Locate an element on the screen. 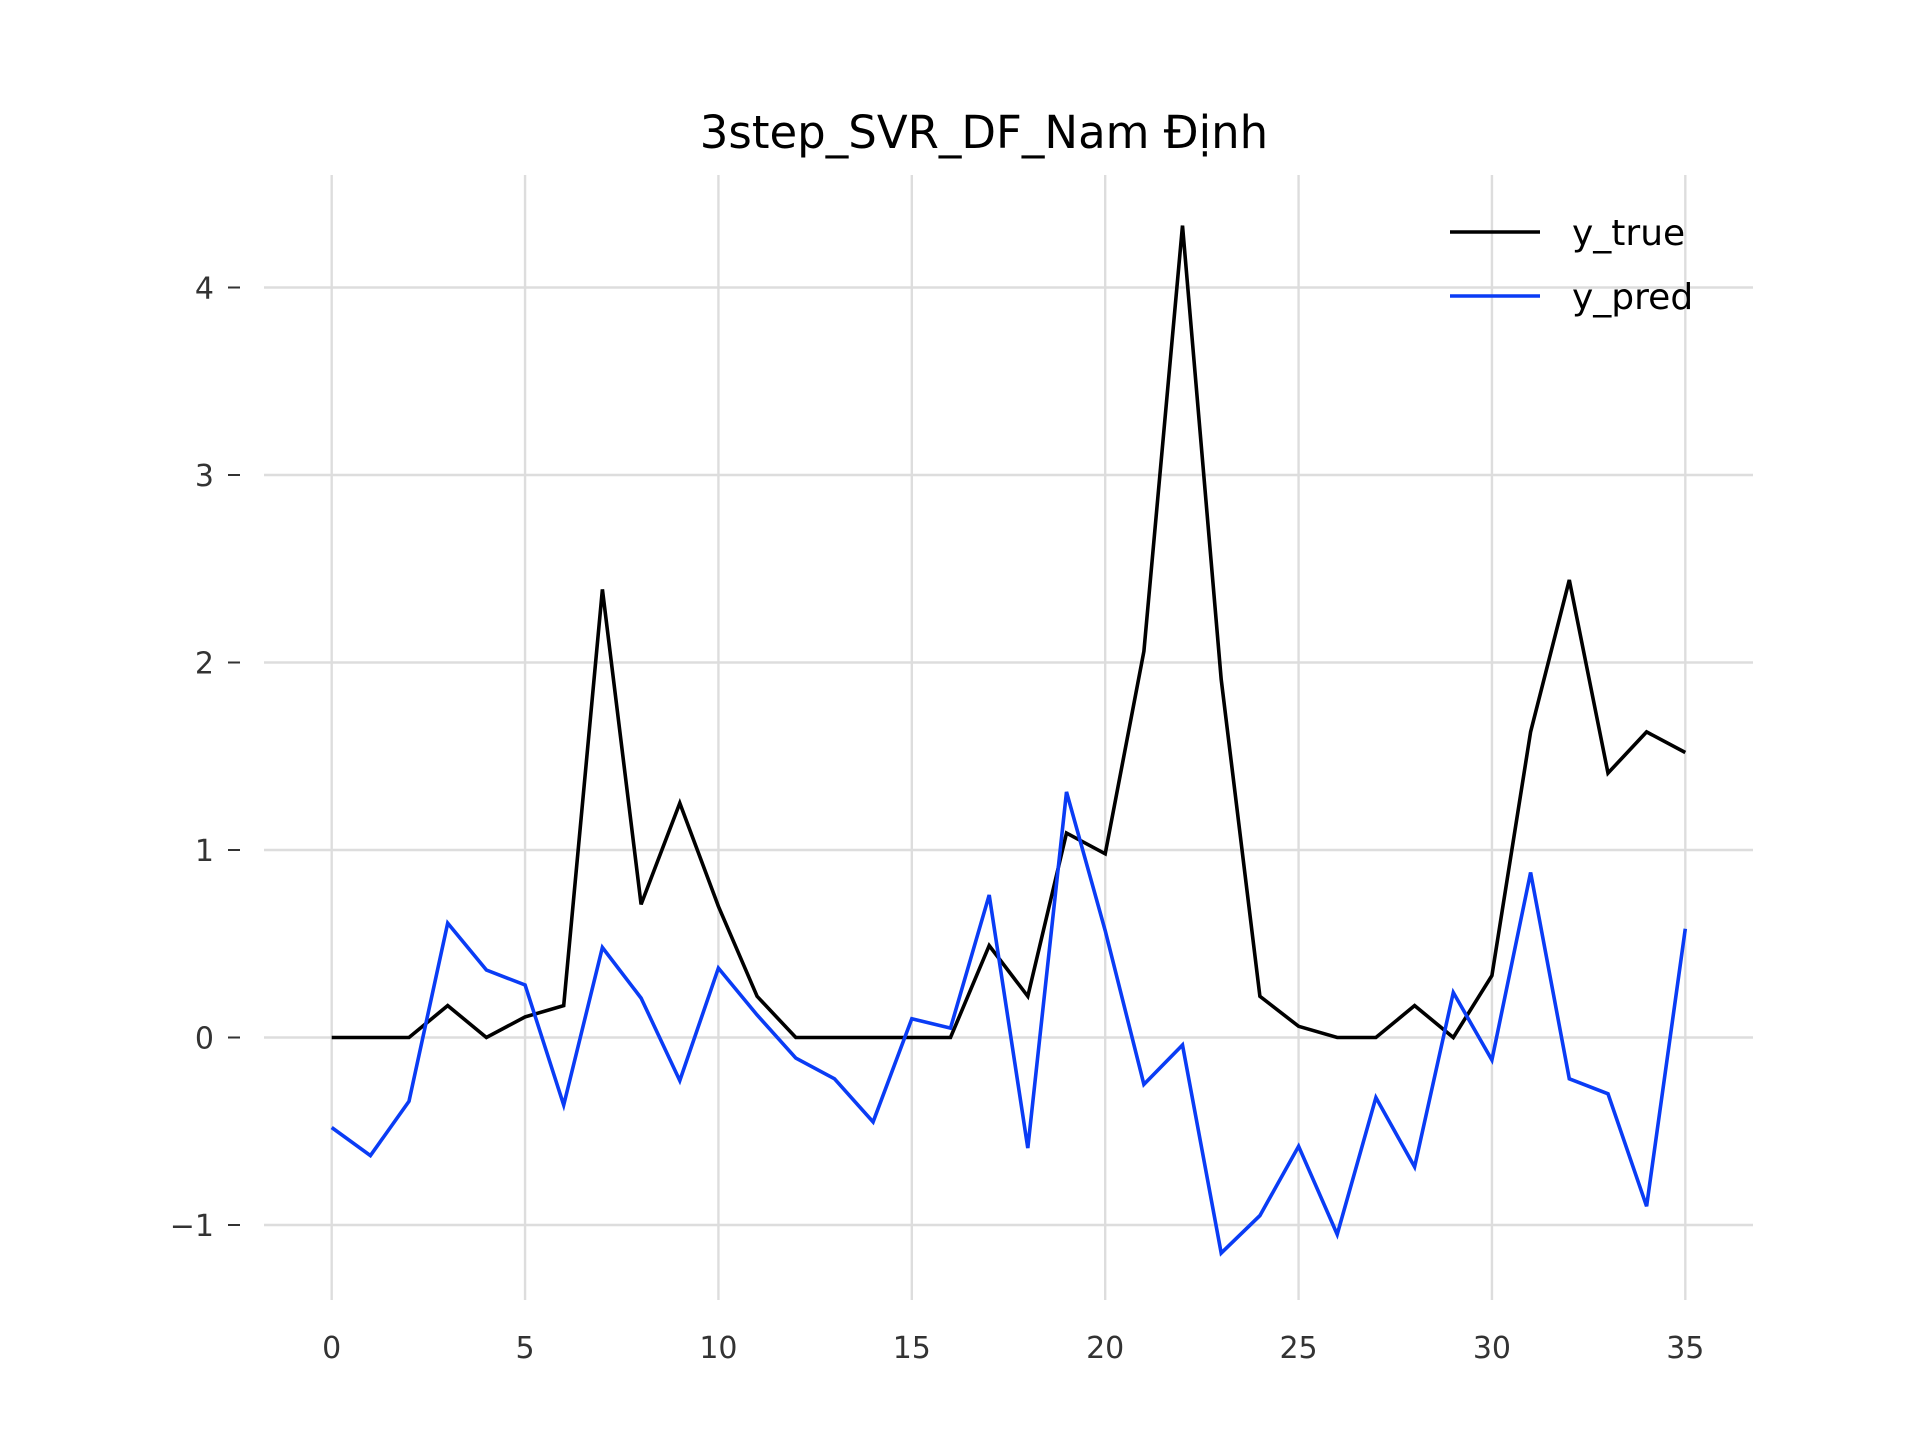 This screenshot has height=1440, width=1920. x-tick-label: 15 is located at coordinates (912, 1348).